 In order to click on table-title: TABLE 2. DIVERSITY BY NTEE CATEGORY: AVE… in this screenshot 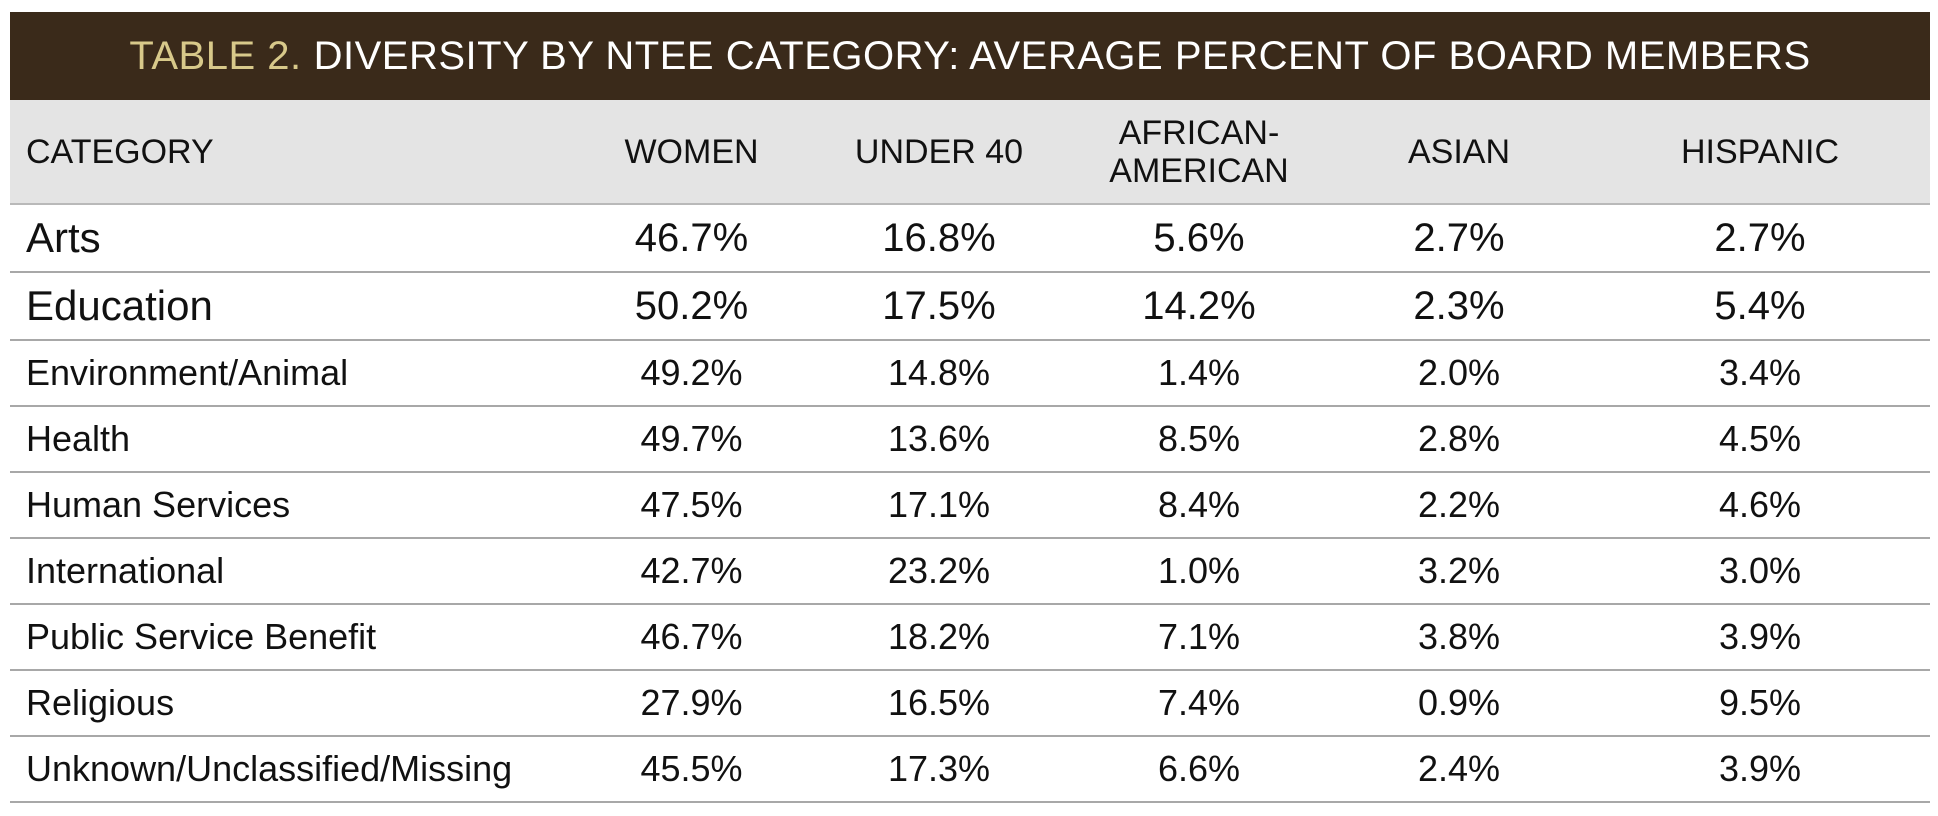, I will do `click(970, 56)`.